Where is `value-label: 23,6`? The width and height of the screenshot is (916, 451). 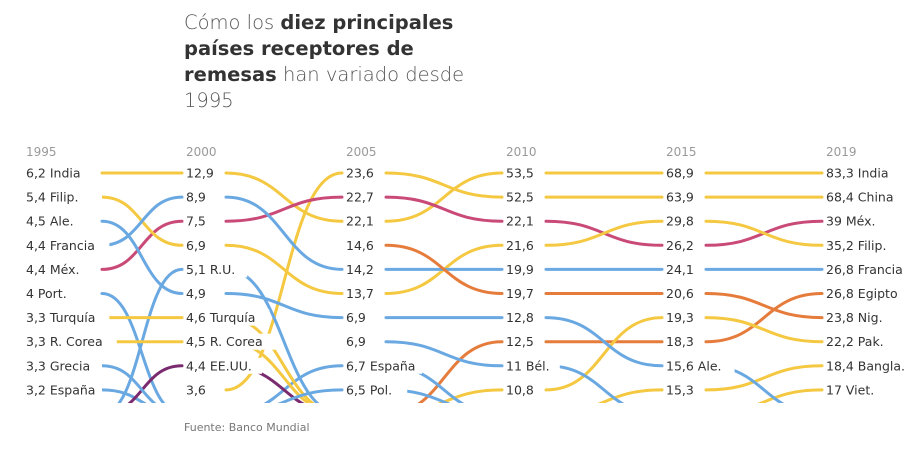 value-label: 23,6 is located at coordinates (360, 173).